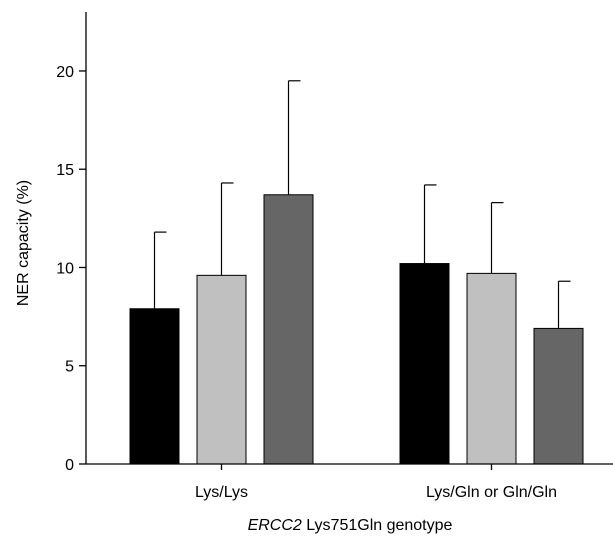  Describe the element at coordinates (349, 482) in the screenshot. I see `x-axis: Lys/Lys Lys/Gln or Gln/Gln` at that location.